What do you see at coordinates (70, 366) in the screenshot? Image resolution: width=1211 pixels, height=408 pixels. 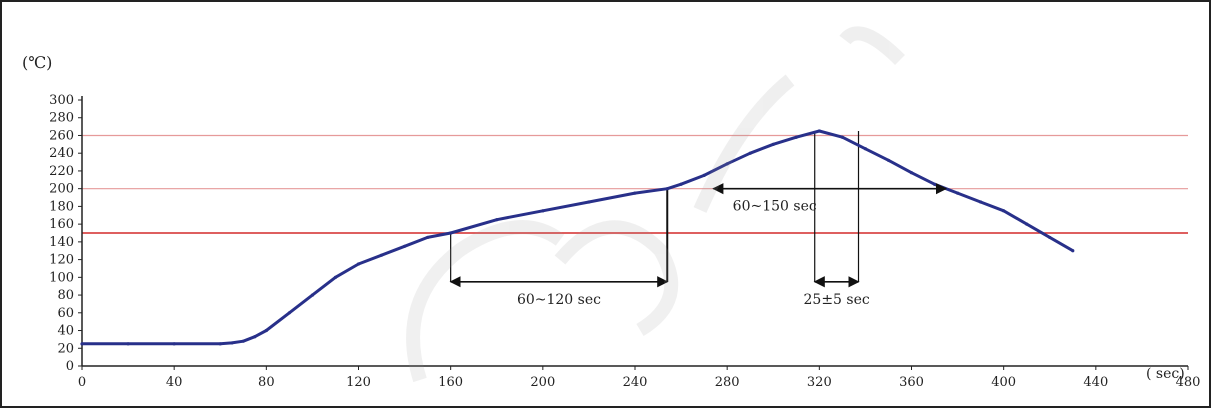 I see `y-tick-label: 0` at bounding box center [70, 366].